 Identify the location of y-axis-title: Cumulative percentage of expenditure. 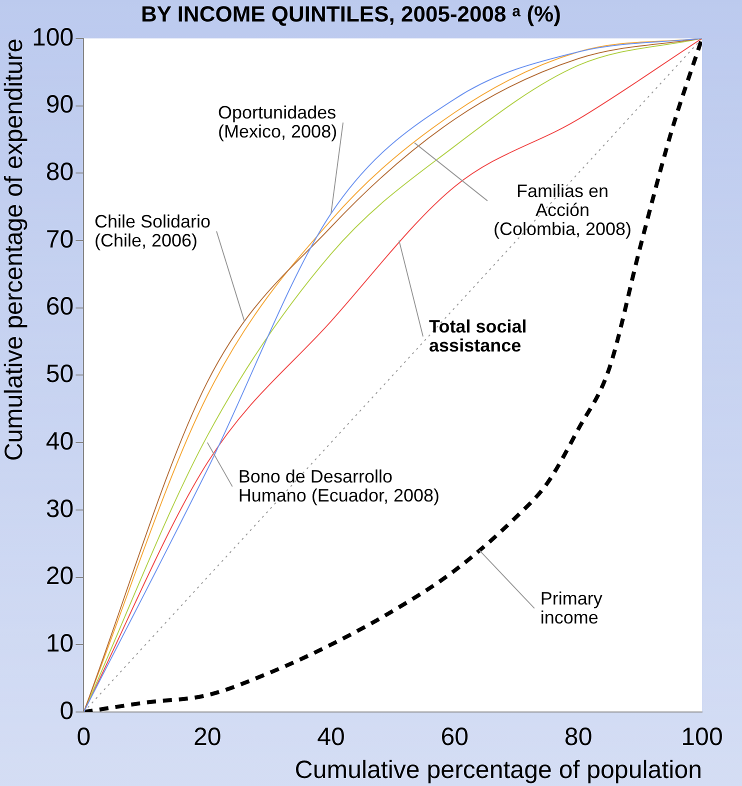
(14, 249).